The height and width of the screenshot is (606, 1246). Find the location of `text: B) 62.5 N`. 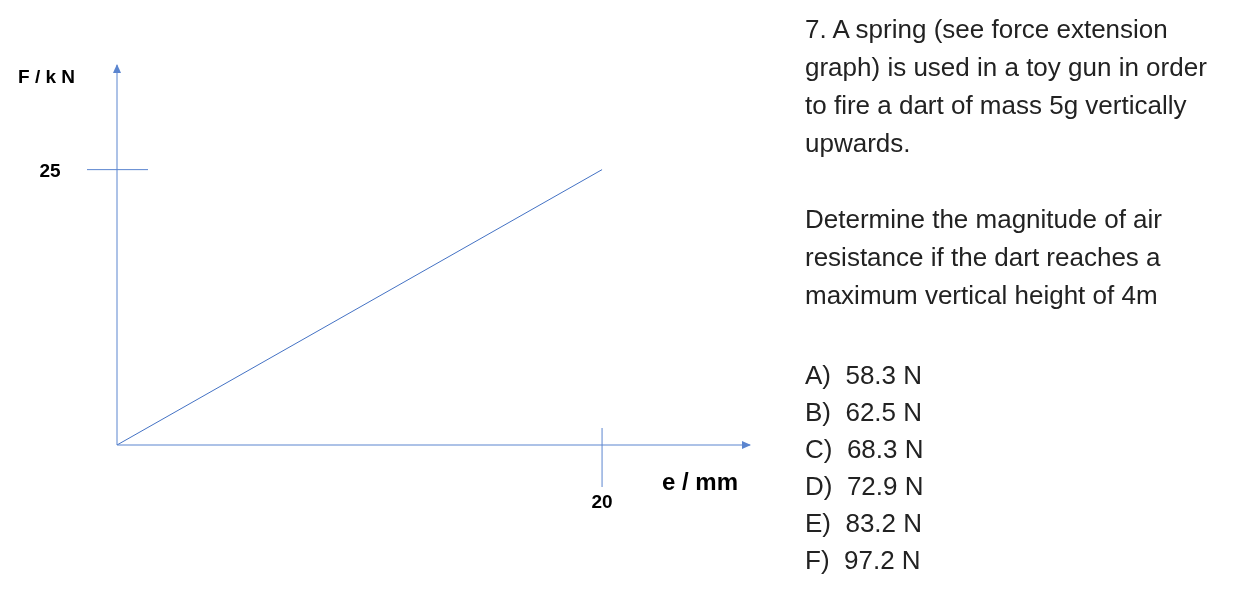

text: B) 62.5 N is located at coordinates (864, 412).